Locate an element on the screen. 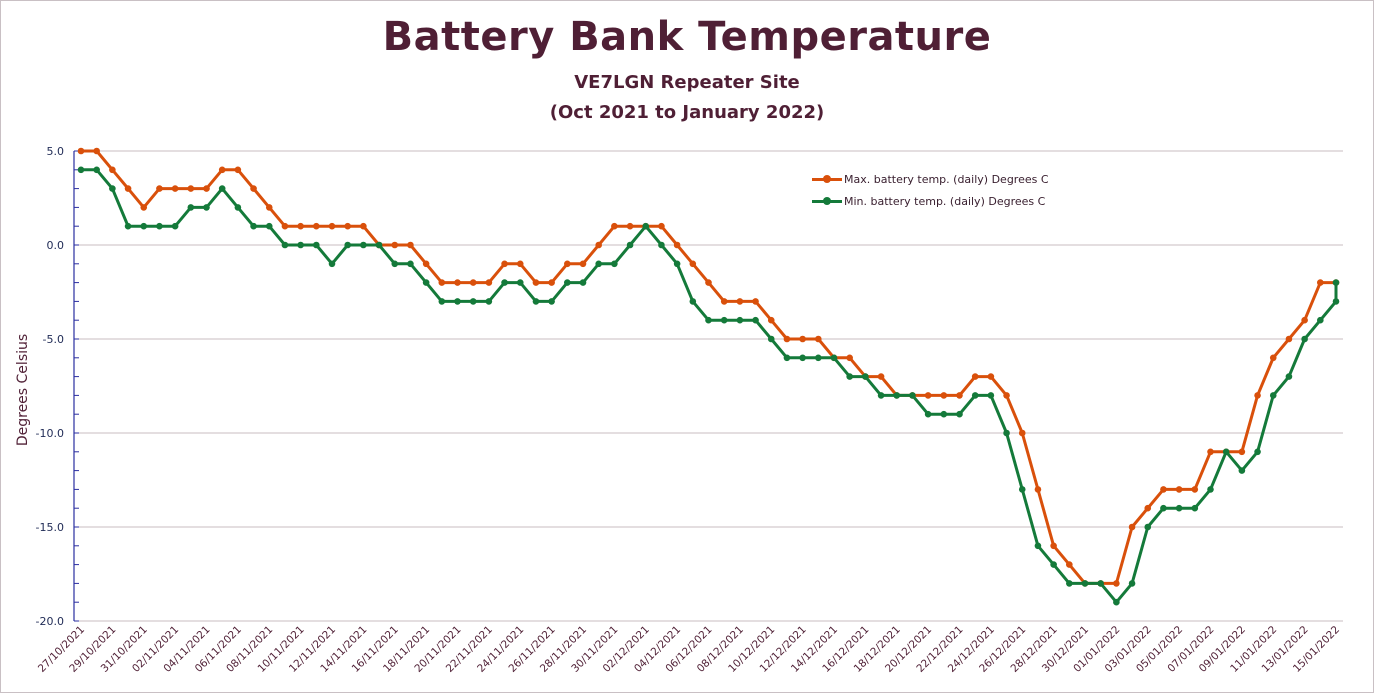  y-tick-label: -15.0 is located at coordinates (50, 527).